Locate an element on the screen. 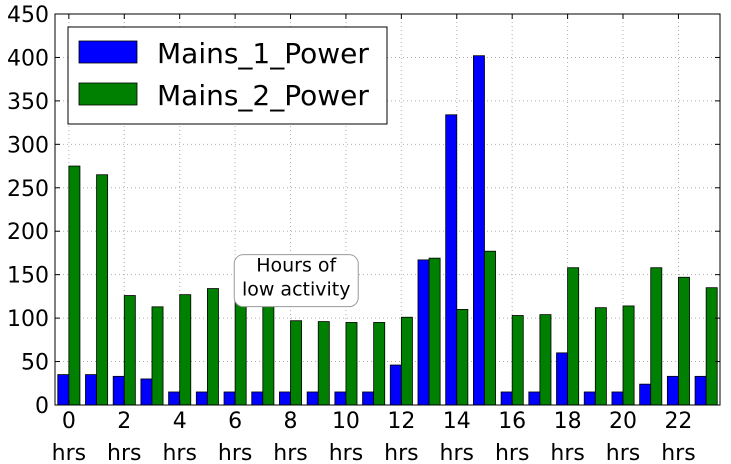 The width and height of the screenshot is (731, 464). y-tick-label: 50 is located at coordinates (35, 363).